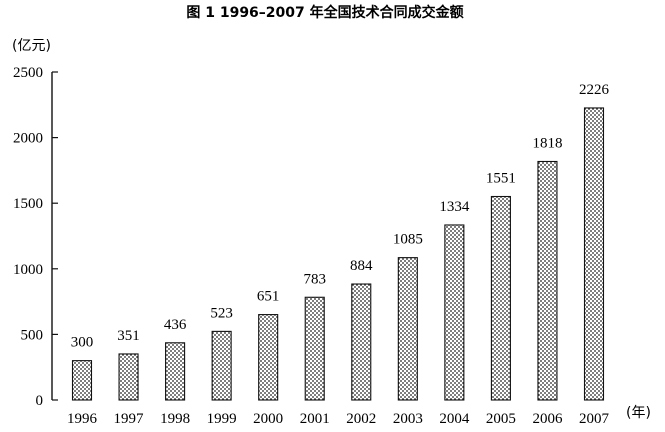 Image resolution: width=665 pixels, height=432 pixels. Describe the element at coordinates (175, 419) in the screenshot. I see `x-tick-label-1998: 1998` at that location.